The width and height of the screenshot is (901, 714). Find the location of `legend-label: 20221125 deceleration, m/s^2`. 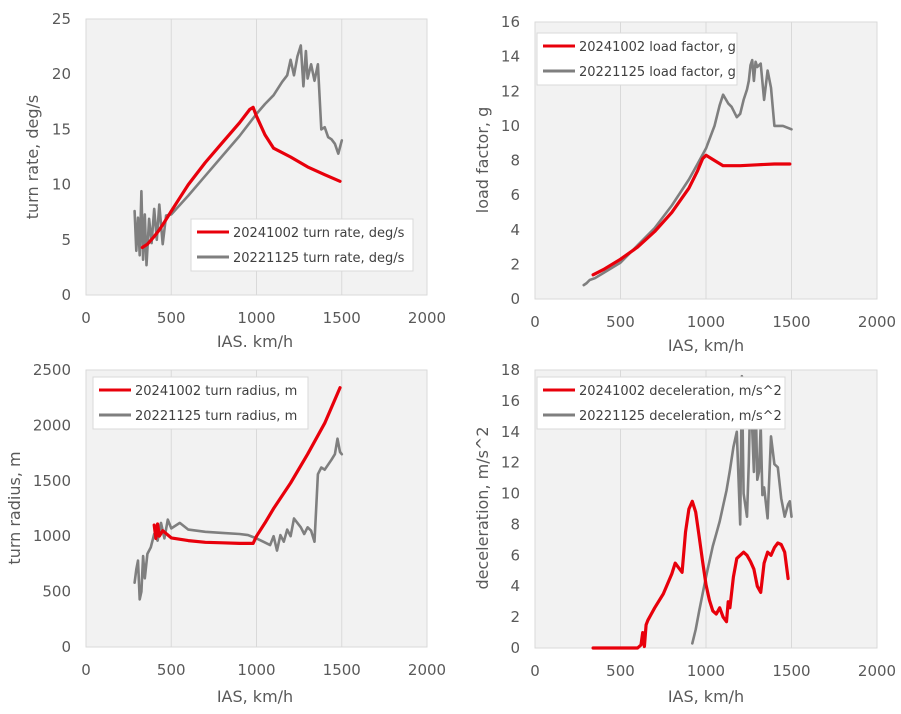

legend-label: 20221125 deceleration, m/s^2 is located at coordinates (680, 416).